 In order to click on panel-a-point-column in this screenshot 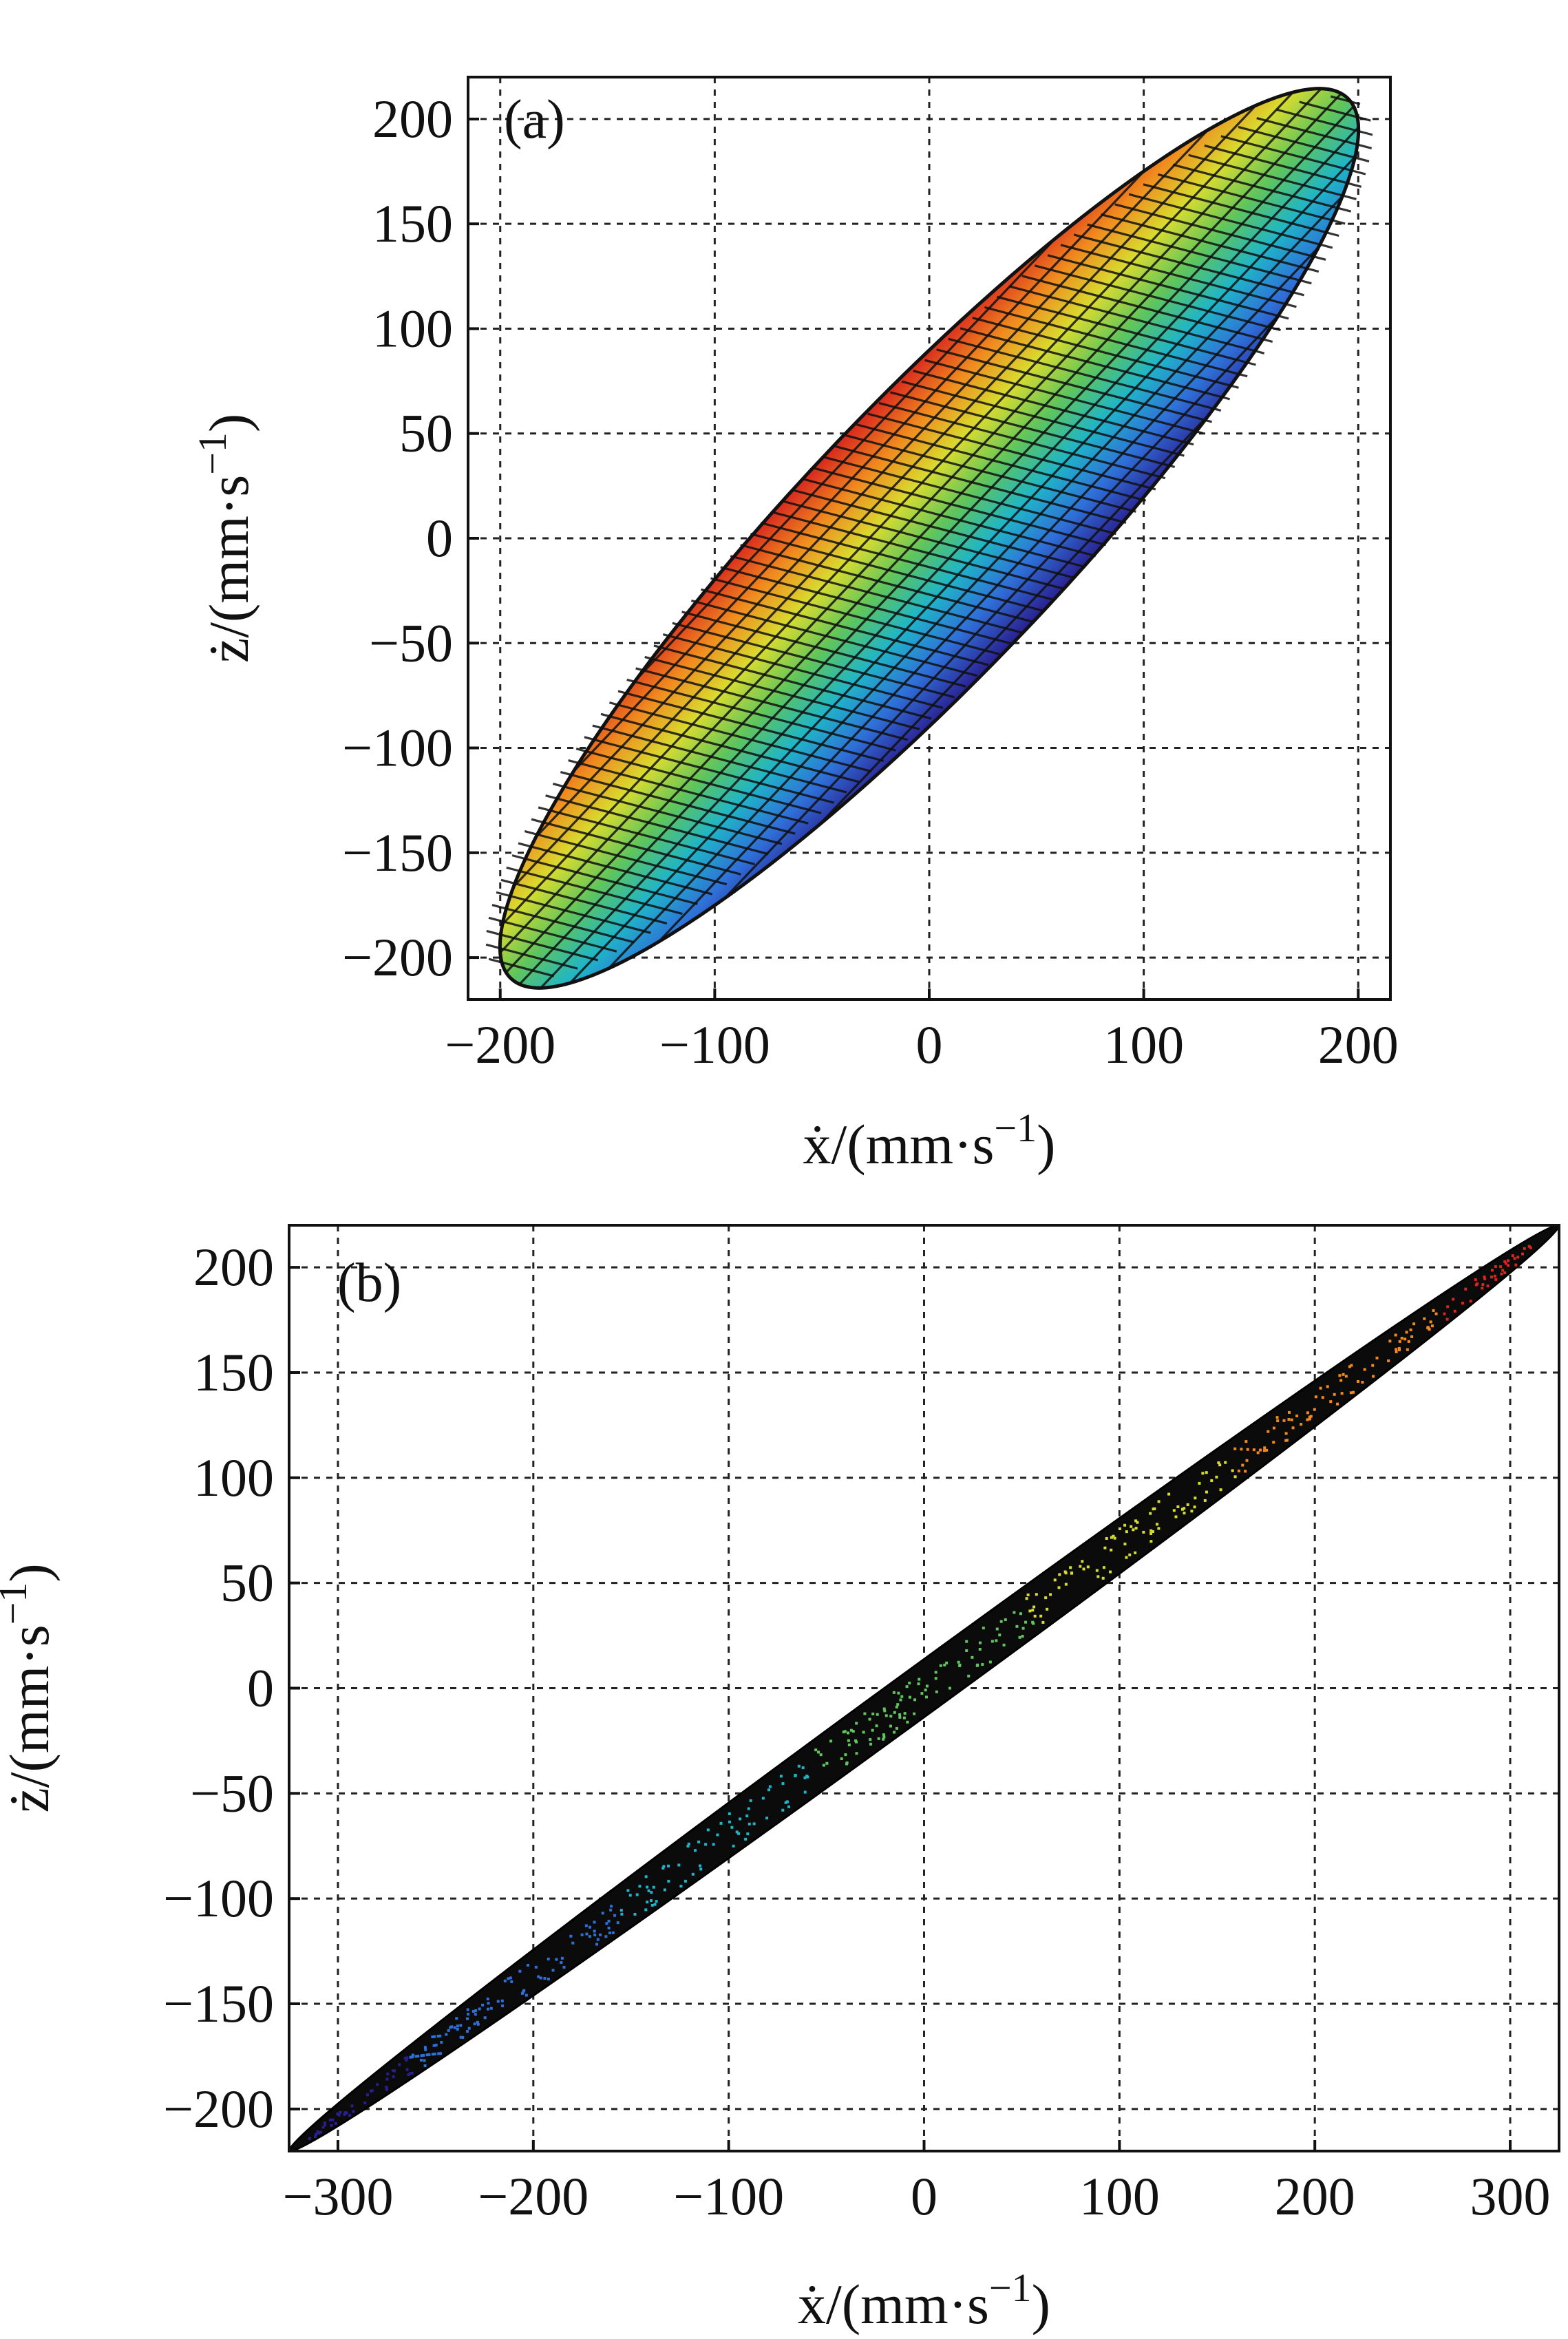, I will do `click(872, 483)`.